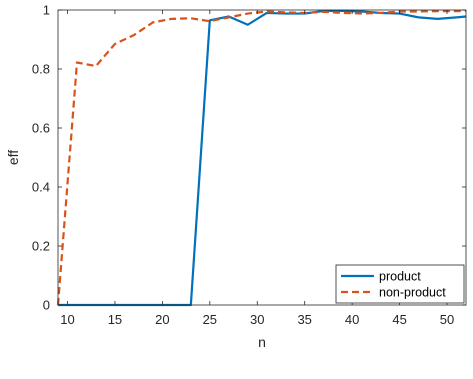 This screenshot has width=473, height=379. Describe the element at coordinates (67, 319) in the screenshot. I see `x-tick-label: 10` at that location.